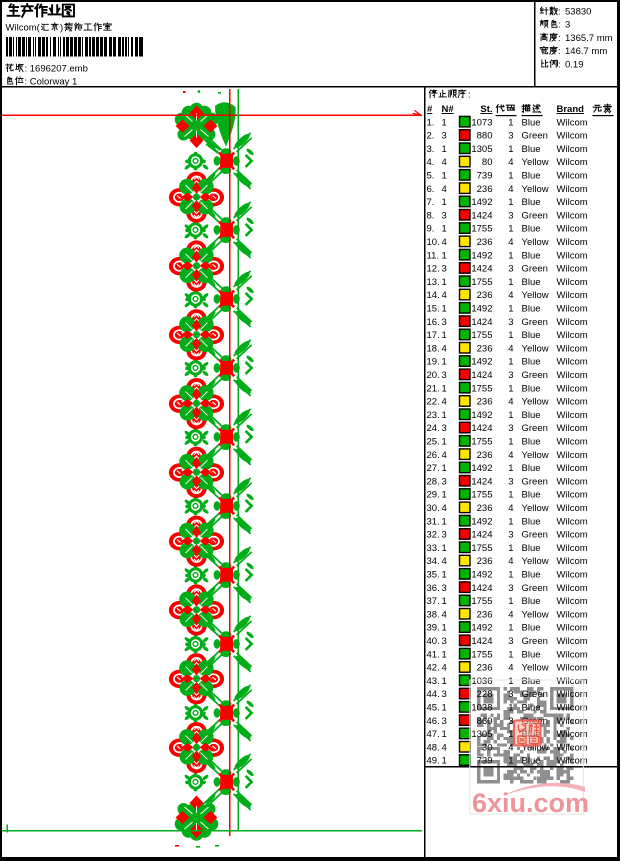  I want to click on svg-text: 228, so click(485, 694).